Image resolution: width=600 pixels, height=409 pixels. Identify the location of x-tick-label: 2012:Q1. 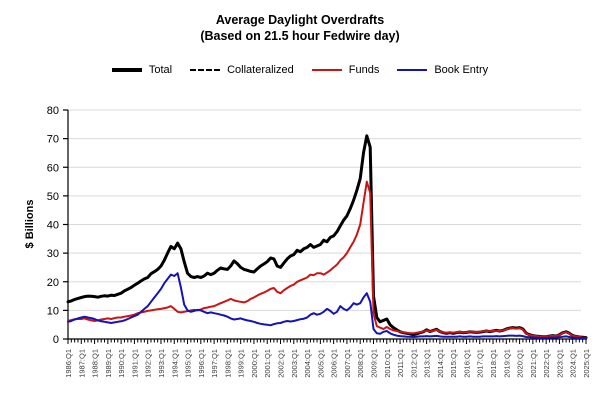
(413, 363).